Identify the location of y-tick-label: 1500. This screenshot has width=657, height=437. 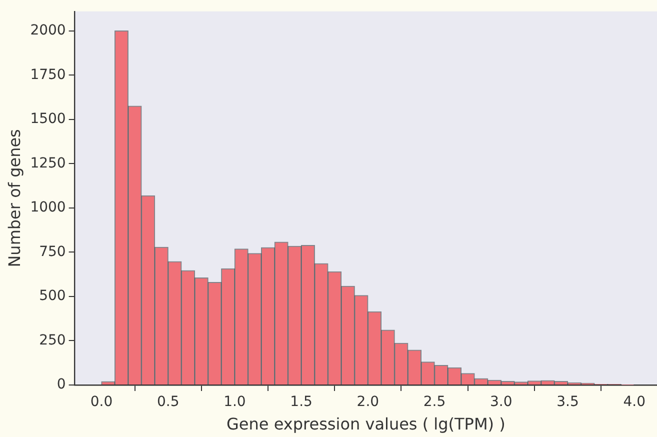
(48, 119).